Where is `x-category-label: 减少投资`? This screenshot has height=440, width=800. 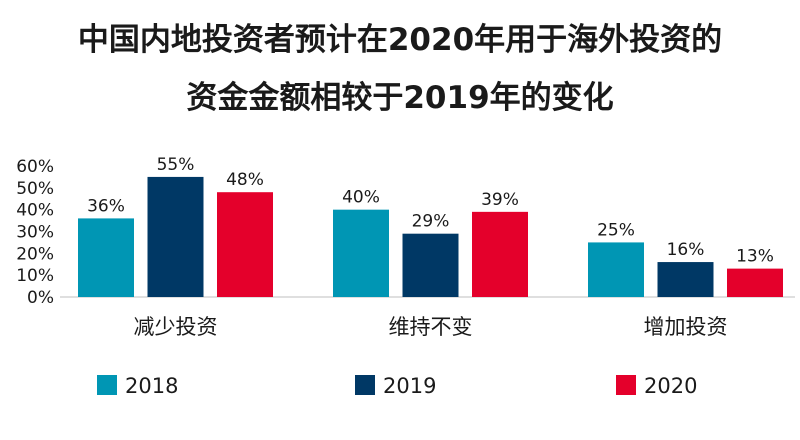 x-category-label: 减少投资 is located at coordinates (176, 327).